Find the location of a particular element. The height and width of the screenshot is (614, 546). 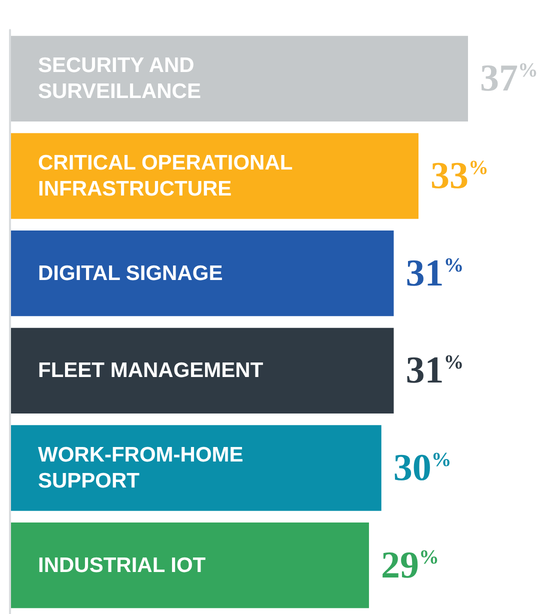

y-tick-label: WORK-FROM-HOME SUPPORT is located at coordinates (144, 468).